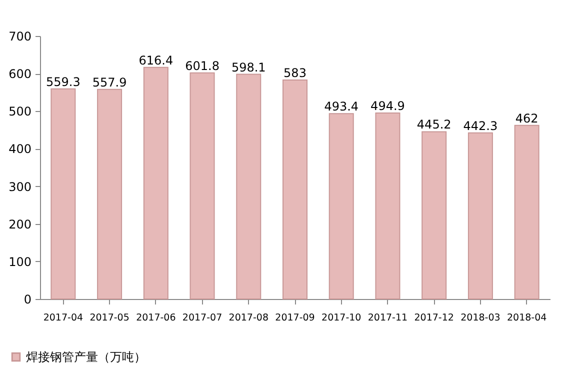  Describe the element at coordinates (295, 318) in the screenshot. I see `x-tick-label: 2017-09` at that location.